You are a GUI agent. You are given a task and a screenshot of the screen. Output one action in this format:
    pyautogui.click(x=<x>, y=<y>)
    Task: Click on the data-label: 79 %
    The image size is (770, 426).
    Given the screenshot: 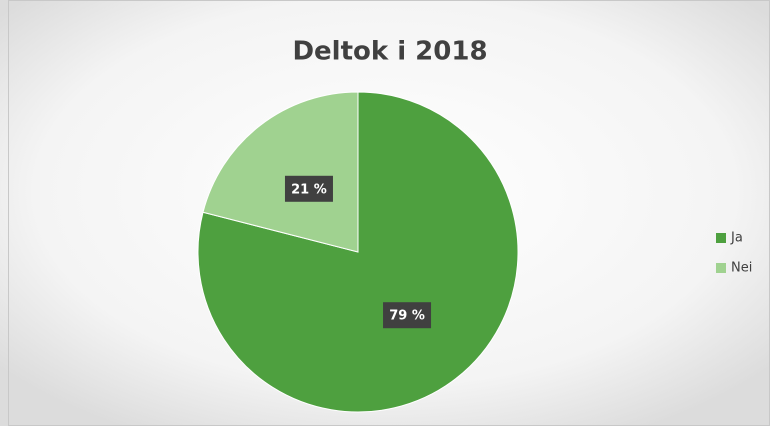 What is the action you would take?
    pyautogui.click(x=407, y=316)
    